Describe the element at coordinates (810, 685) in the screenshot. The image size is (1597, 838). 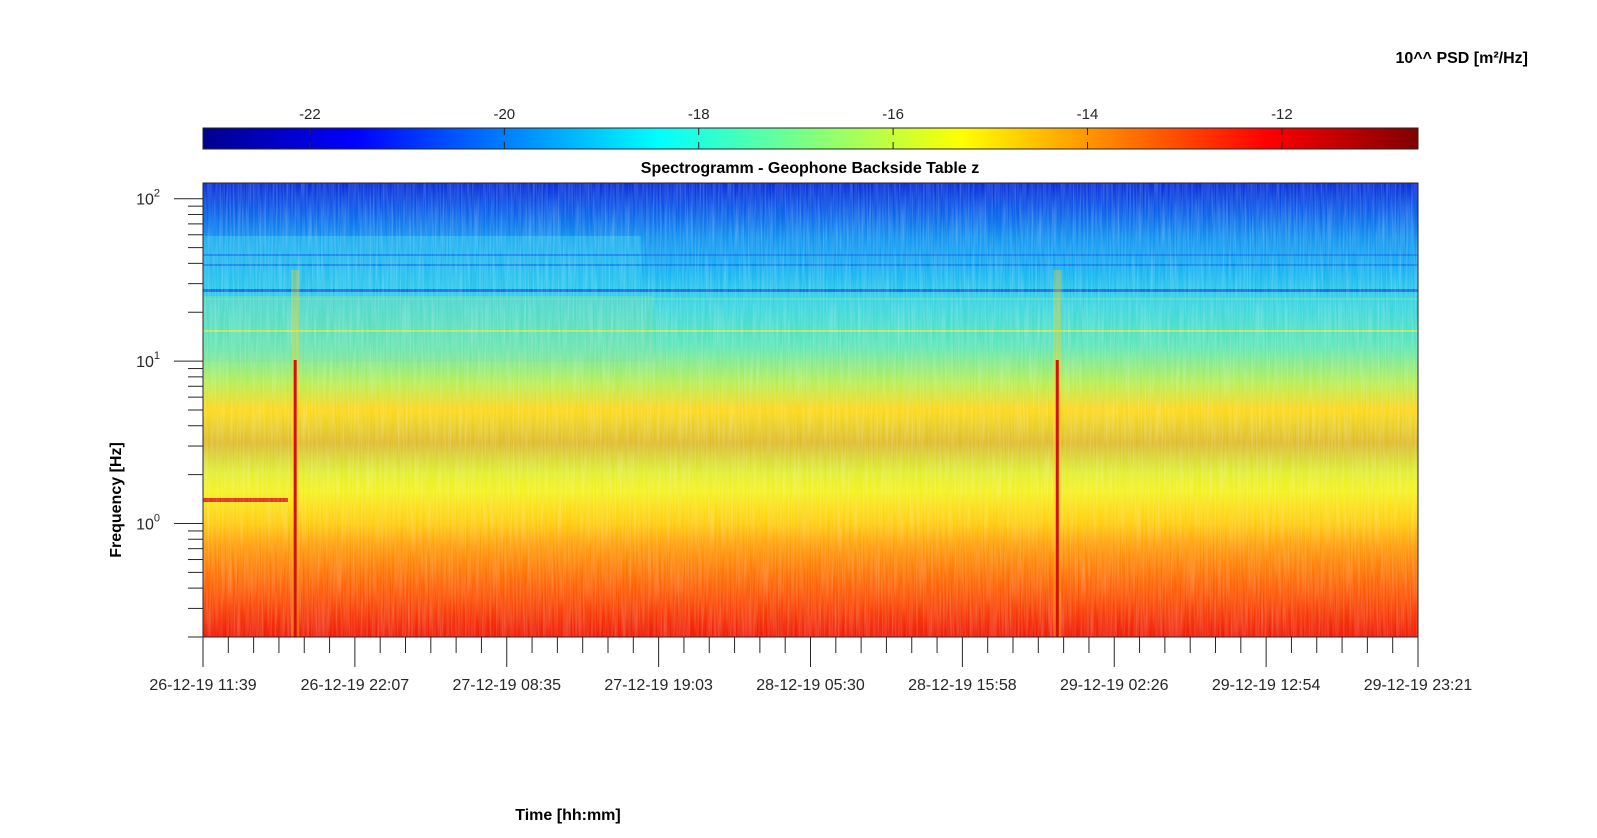
I see `x-tick-label: 28-12-19 05:30` at that location.